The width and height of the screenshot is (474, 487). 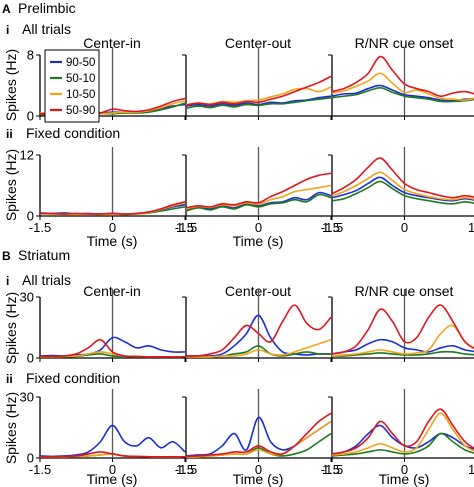 What do you see at coordinates (27, 397) in the screenshot?
I see `y-tick-label-b-ii-center-in-1: 30` at bounding box center [27, 397].